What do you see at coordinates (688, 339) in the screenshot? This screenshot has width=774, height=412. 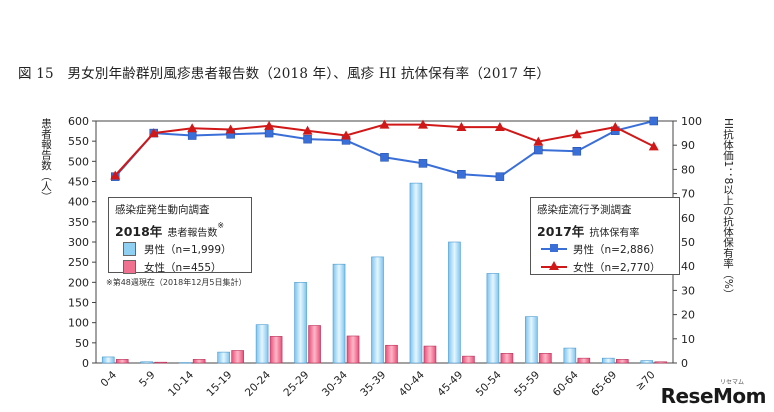 I see `right-tick-label-10: 10` at bounding box center [688, 339].